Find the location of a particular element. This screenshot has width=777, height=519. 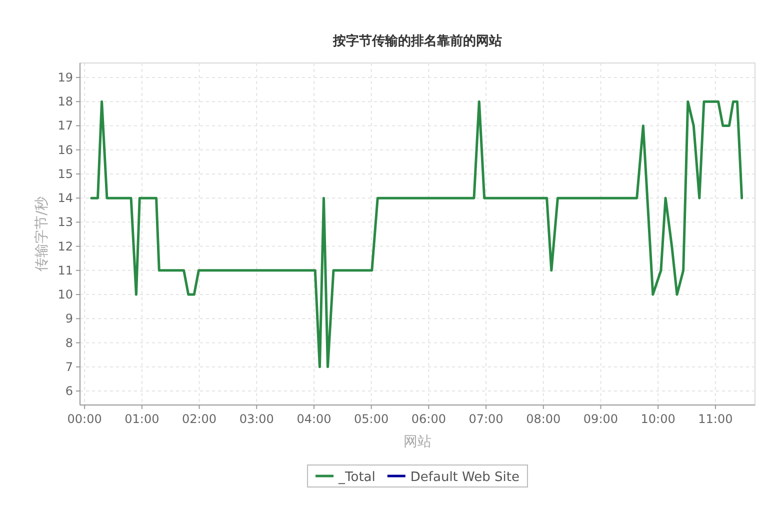

y-tick-label: 13 is located at coordinates (65, 222).